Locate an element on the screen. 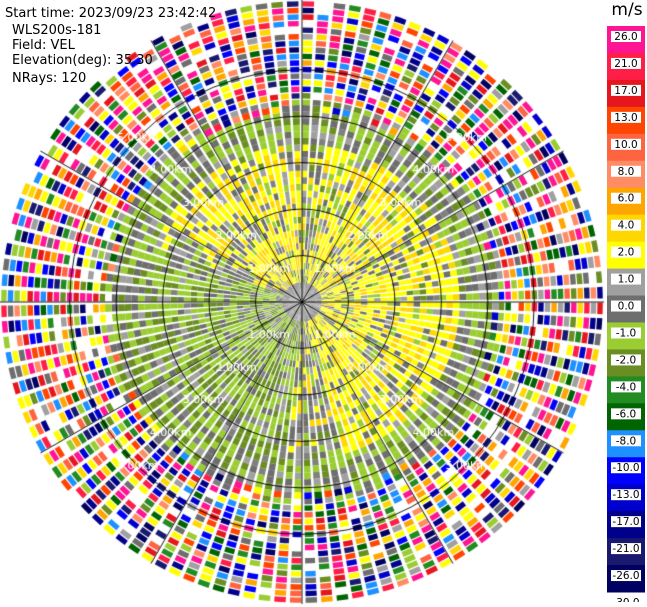 This screenshot has height=607, width=647. colorbar-tick-label: 0.0 is located at coordinates (626, 307).